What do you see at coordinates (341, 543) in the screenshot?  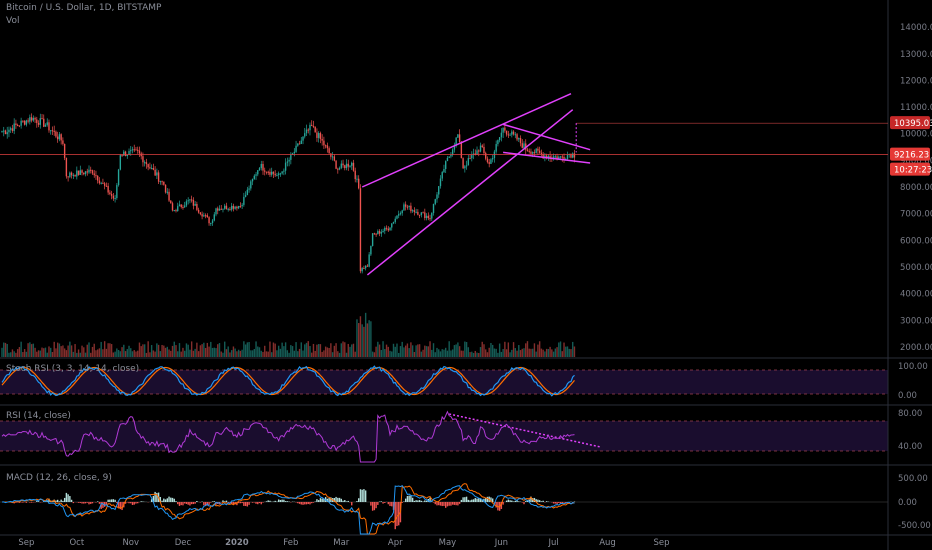 I see `x-tick-label: Mar` at bounding box center [341, 543].